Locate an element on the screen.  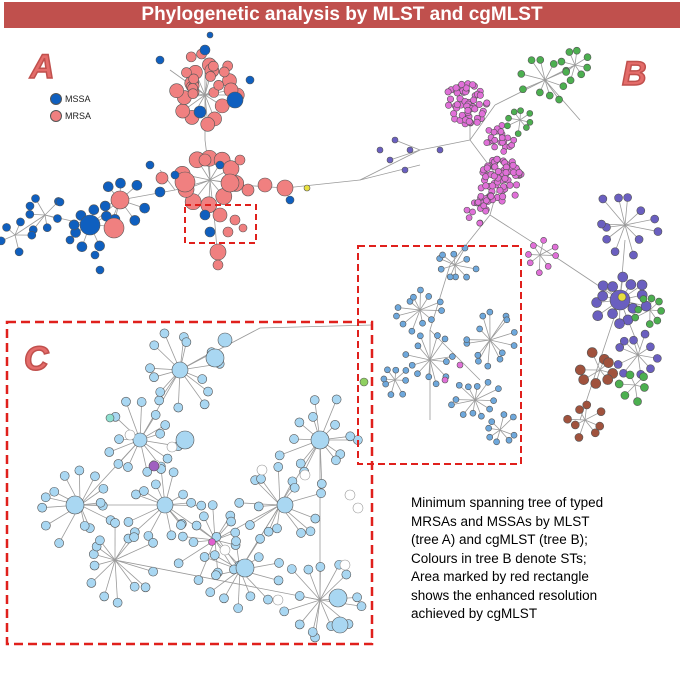
mssa-swatch-icon is located at coordinates (56, 98).